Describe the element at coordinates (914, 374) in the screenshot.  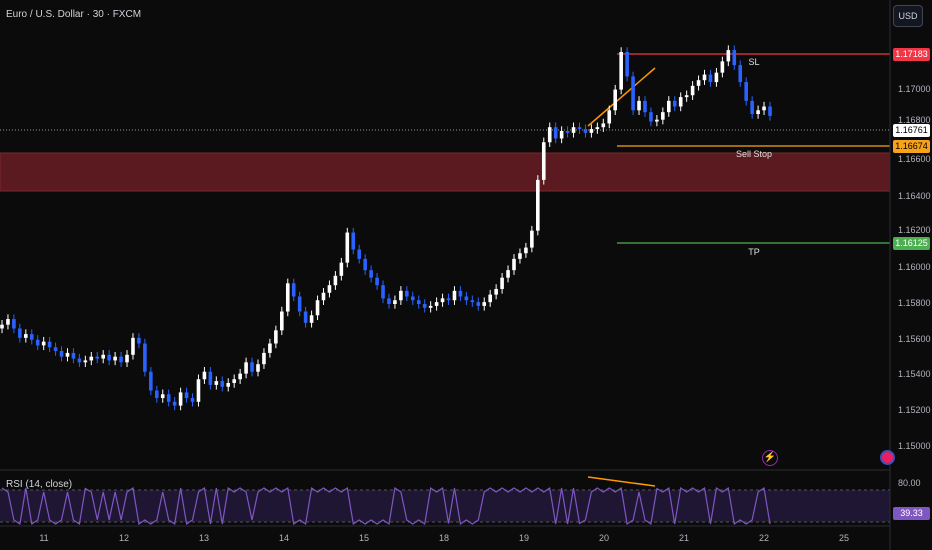
I see `price-axis-label: 1.15400` at that location.